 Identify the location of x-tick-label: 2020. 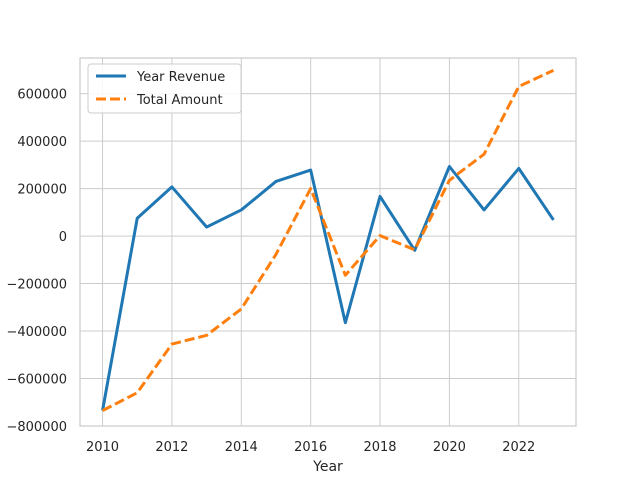
(449, 447).